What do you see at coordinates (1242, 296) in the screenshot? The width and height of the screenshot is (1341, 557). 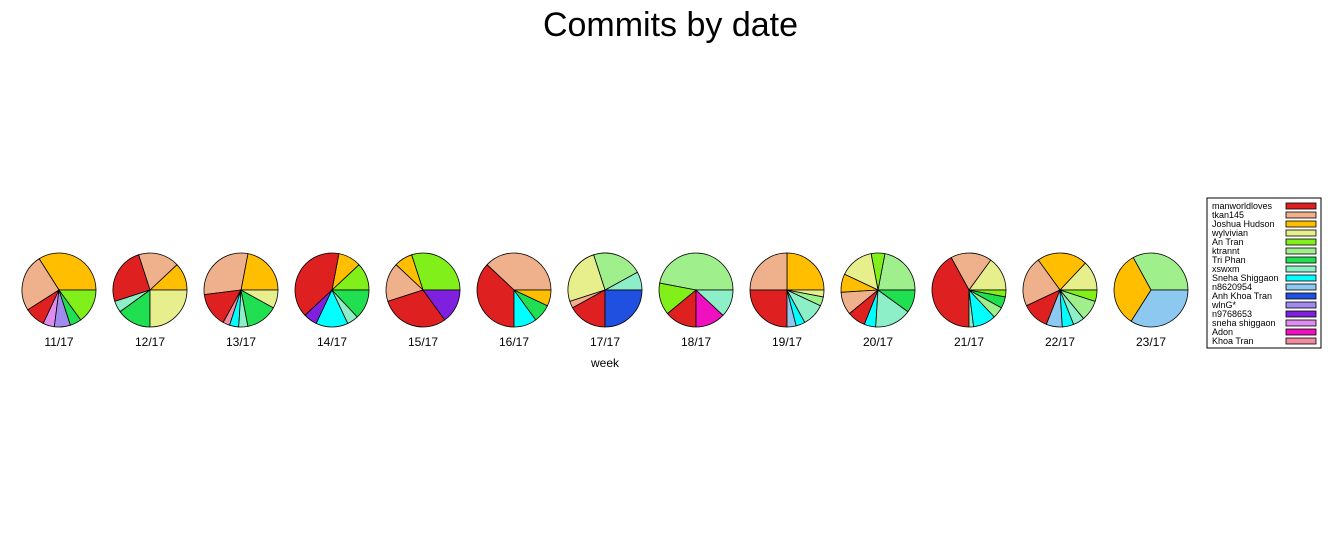 I see `legend-label: Anh Khoa Tran` at bounding box center [1242, 296].